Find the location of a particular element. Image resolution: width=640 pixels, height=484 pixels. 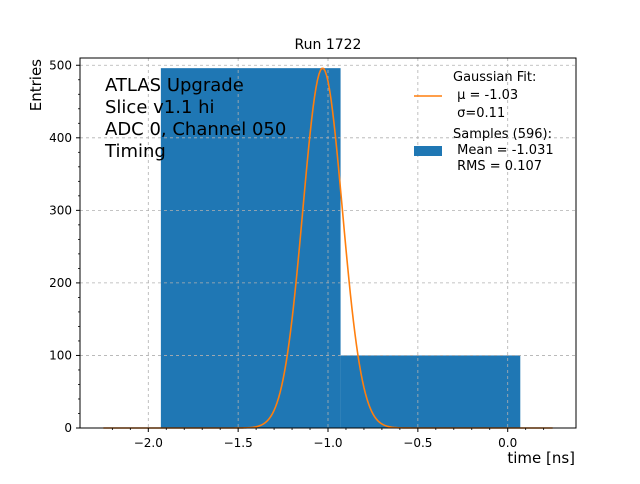

legend-samples-line-3: RMS = 0.107 is located at coordinates (497, 166).